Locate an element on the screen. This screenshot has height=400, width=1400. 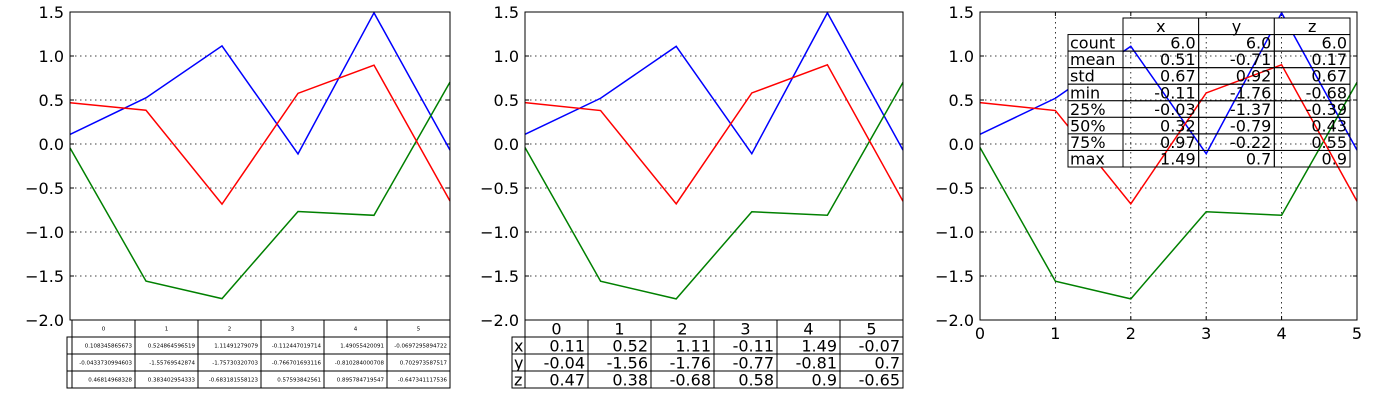
p2-table-cell is located at coordinates (871, 379).